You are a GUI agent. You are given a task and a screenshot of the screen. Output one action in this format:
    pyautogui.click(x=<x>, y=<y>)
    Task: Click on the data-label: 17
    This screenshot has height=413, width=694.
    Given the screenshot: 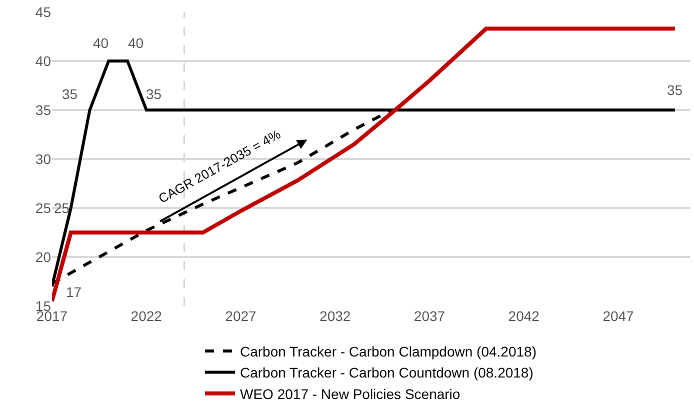 What is the action you would take?
    pyautogui.click(x=74, y=292)
    